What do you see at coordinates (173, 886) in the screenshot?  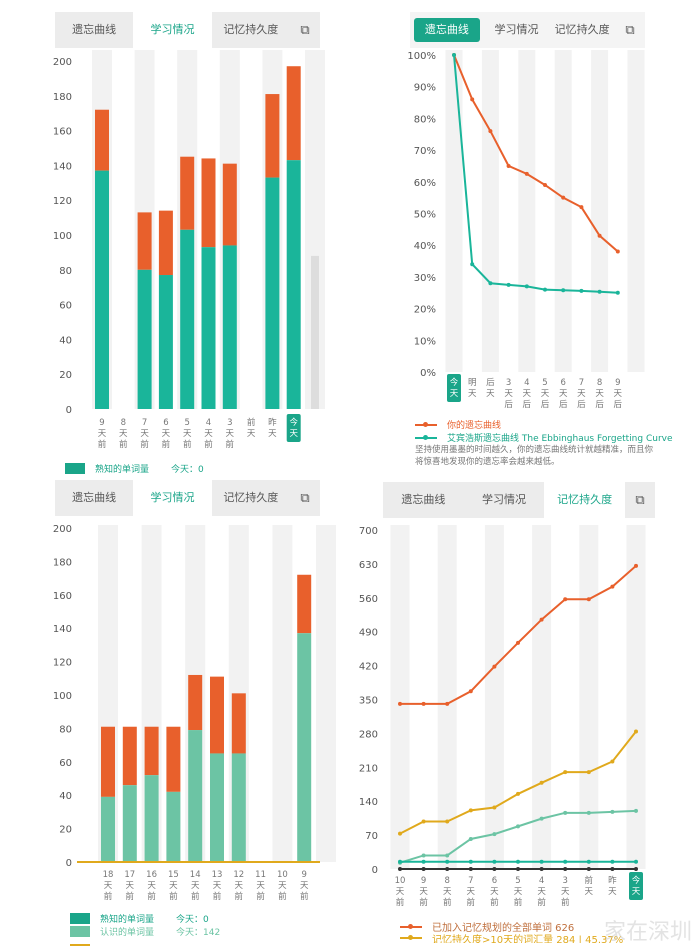 I see `x-tick-label: 15 天前` at bounding box center [173, 886].